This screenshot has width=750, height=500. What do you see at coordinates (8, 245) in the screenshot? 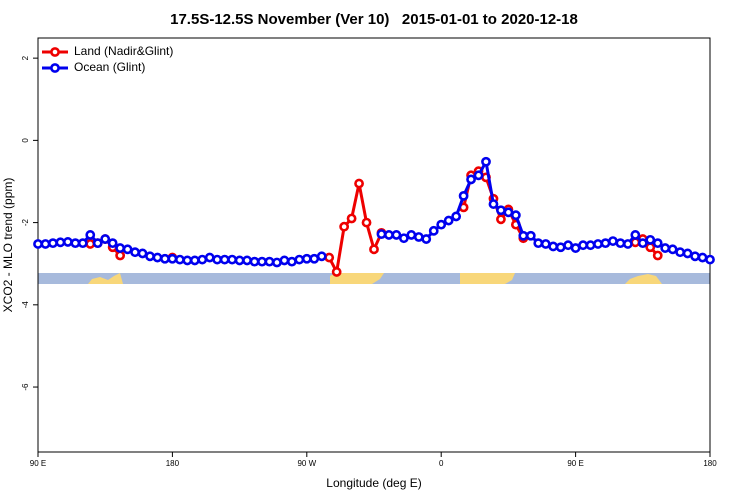
I see `y-axis-label: XCO2 - MLO trend (ppm)` at bounding box center [8, 245].